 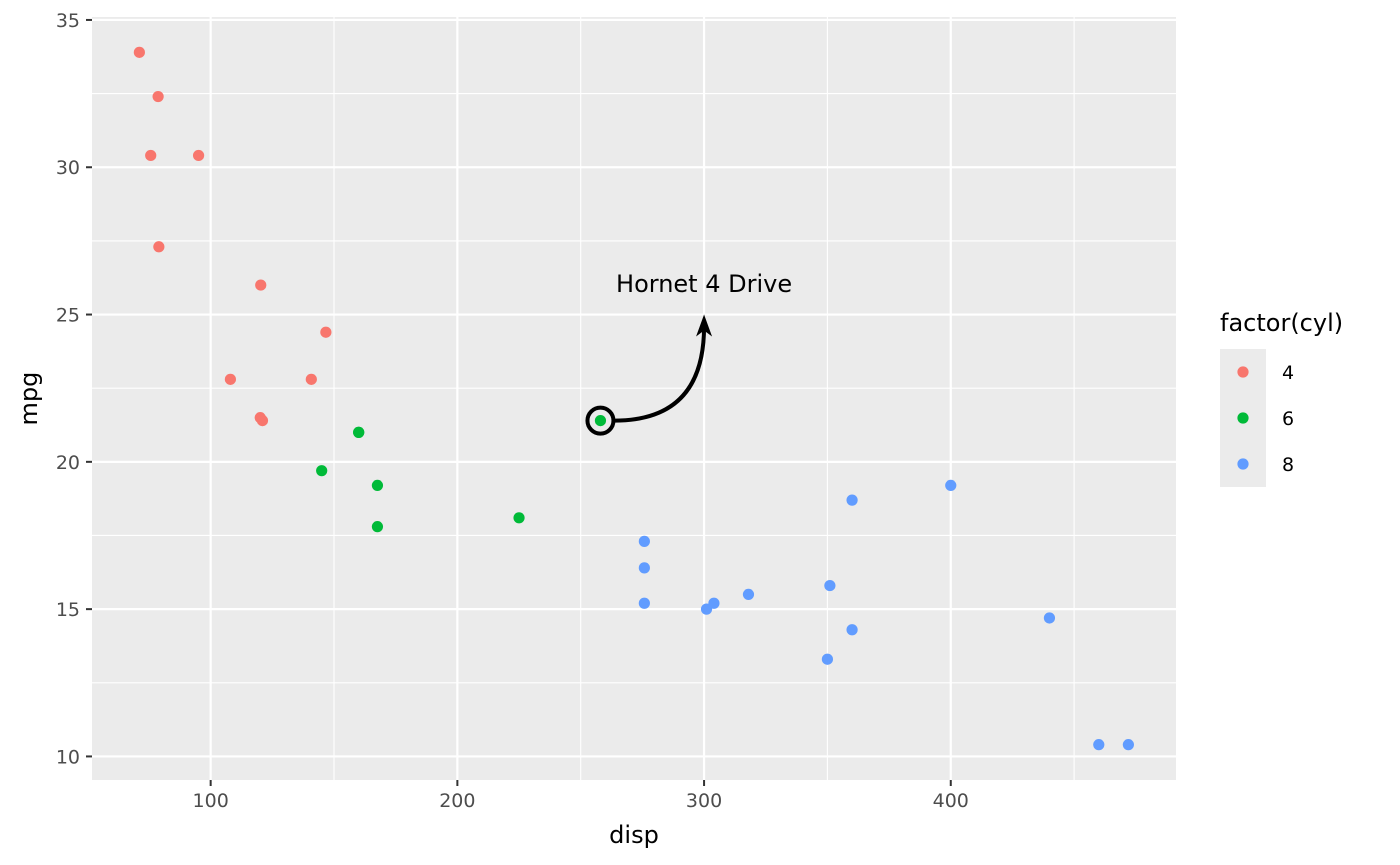 What do you see at coordinates (704, 284) in the screenshot?
I see `annotation-label: Hornet 4 Drive` at bounding box center [704, 284].